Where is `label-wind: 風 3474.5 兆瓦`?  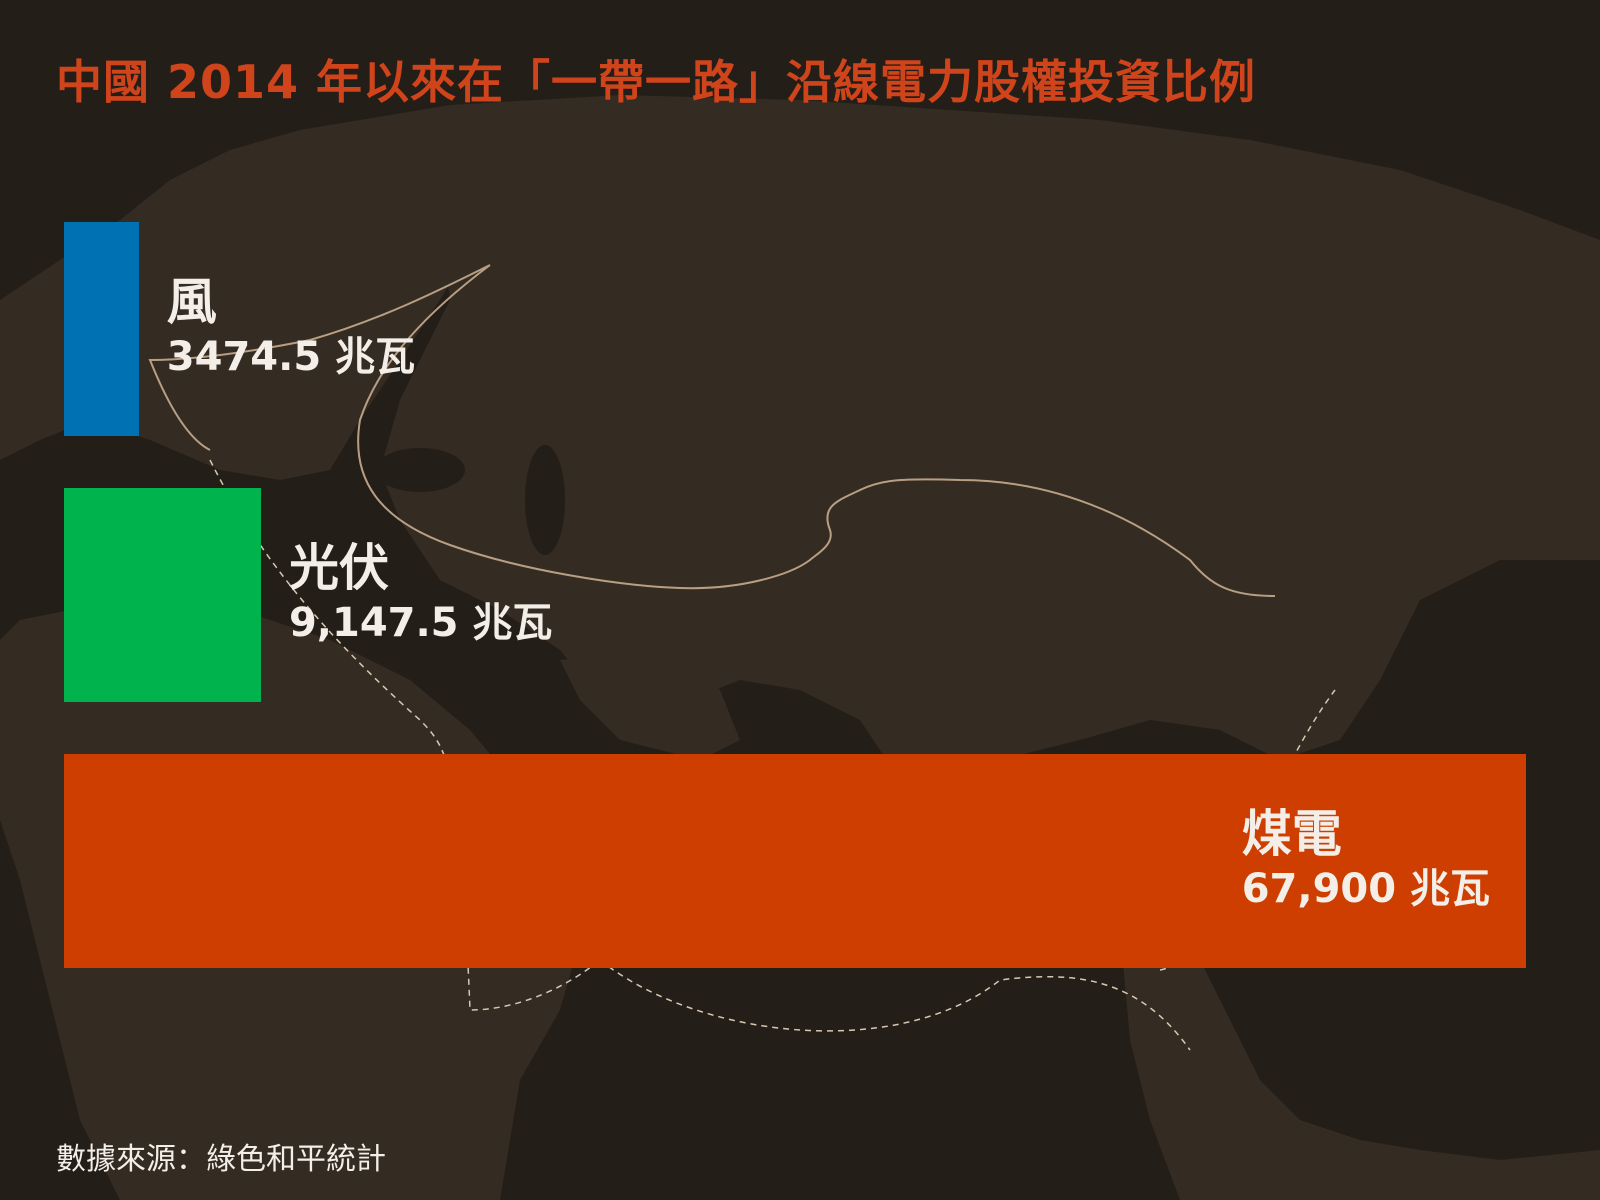 label-wind: 風 3474.5 兆瓦 is located at coordinates (291, 327).